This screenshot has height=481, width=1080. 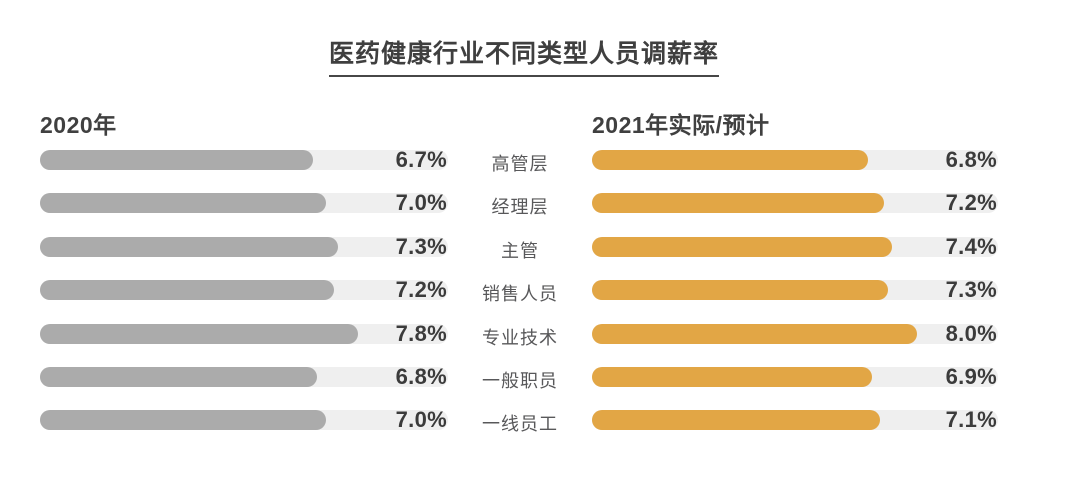 I want to click on column-headers: 2020年 2021年实际/预计, so click(x=519, y=122).